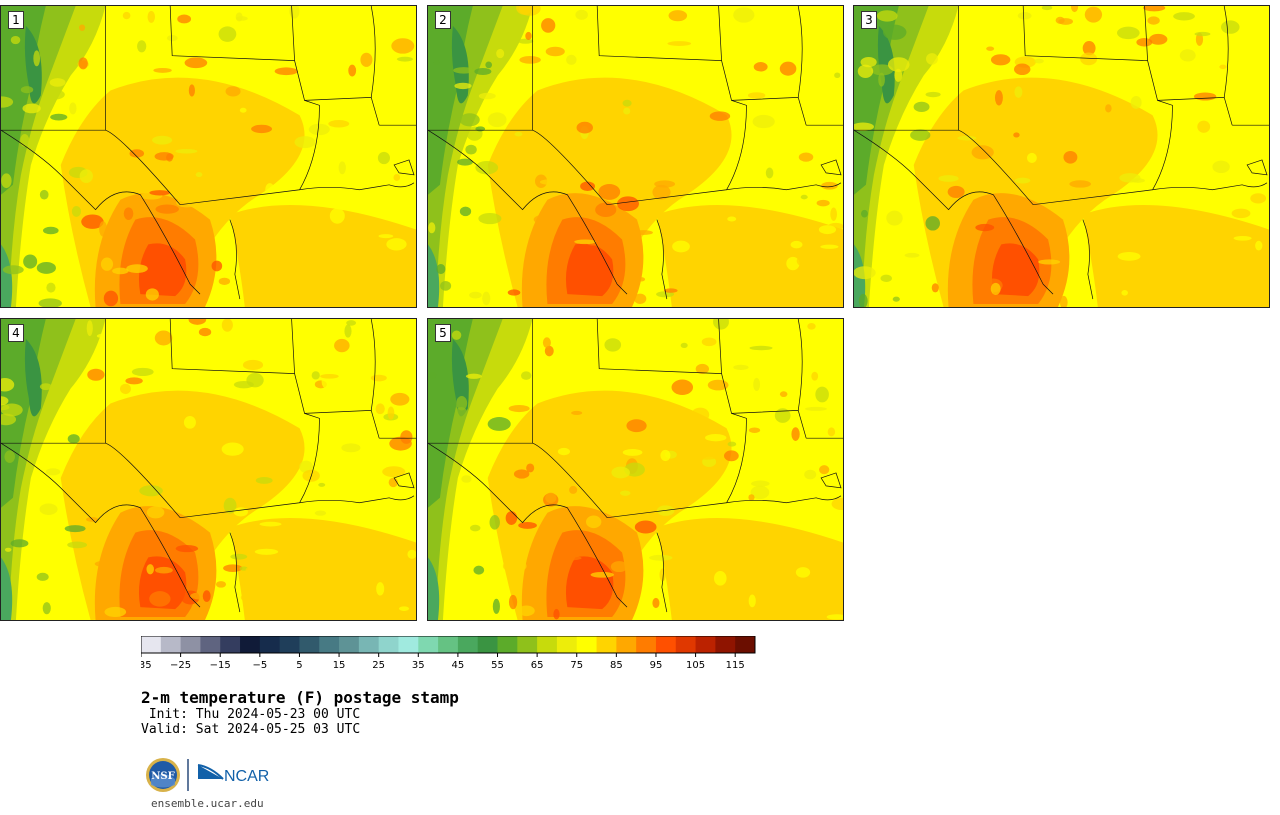 The height and width of the screenshot is (815, 1280). Describe the element at coordinates (300, 697) in the screenshot. I see `figure-title: 2-m temperature (F) postage stamp` at that location.